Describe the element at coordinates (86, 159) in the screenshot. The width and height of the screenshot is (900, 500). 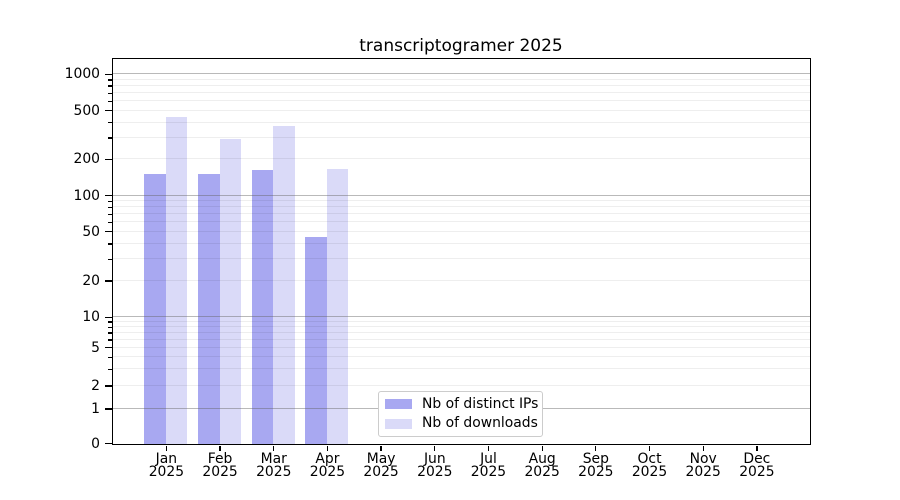
I see `y-tick-label: 200` at that location.